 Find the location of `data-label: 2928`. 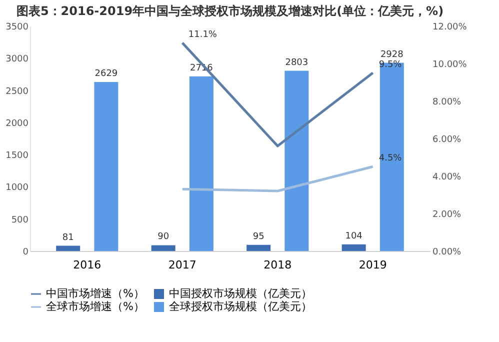

data-label: 2928 is located at coordinates (392, 55).